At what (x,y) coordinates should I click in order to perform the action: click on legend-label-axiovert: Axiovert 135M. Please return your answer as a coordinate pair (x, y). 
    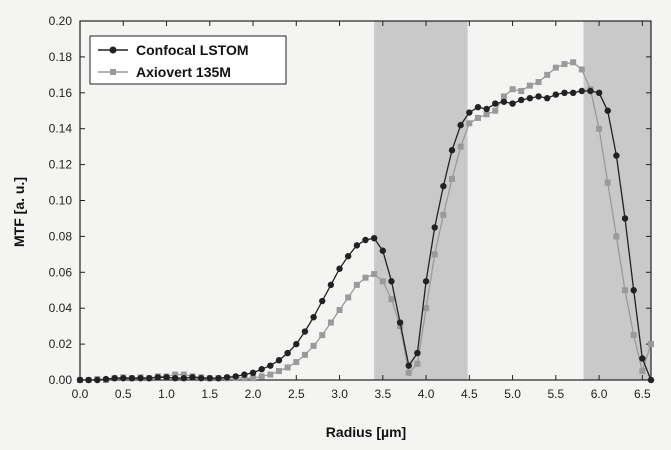
    Looking at the image, I should click on (183, 72).